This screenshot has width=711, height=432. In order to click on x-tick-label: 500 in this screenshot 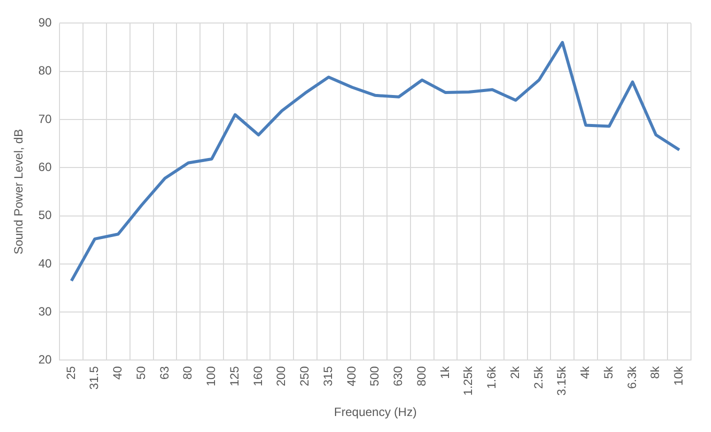, I will do `click(375, 376)`.